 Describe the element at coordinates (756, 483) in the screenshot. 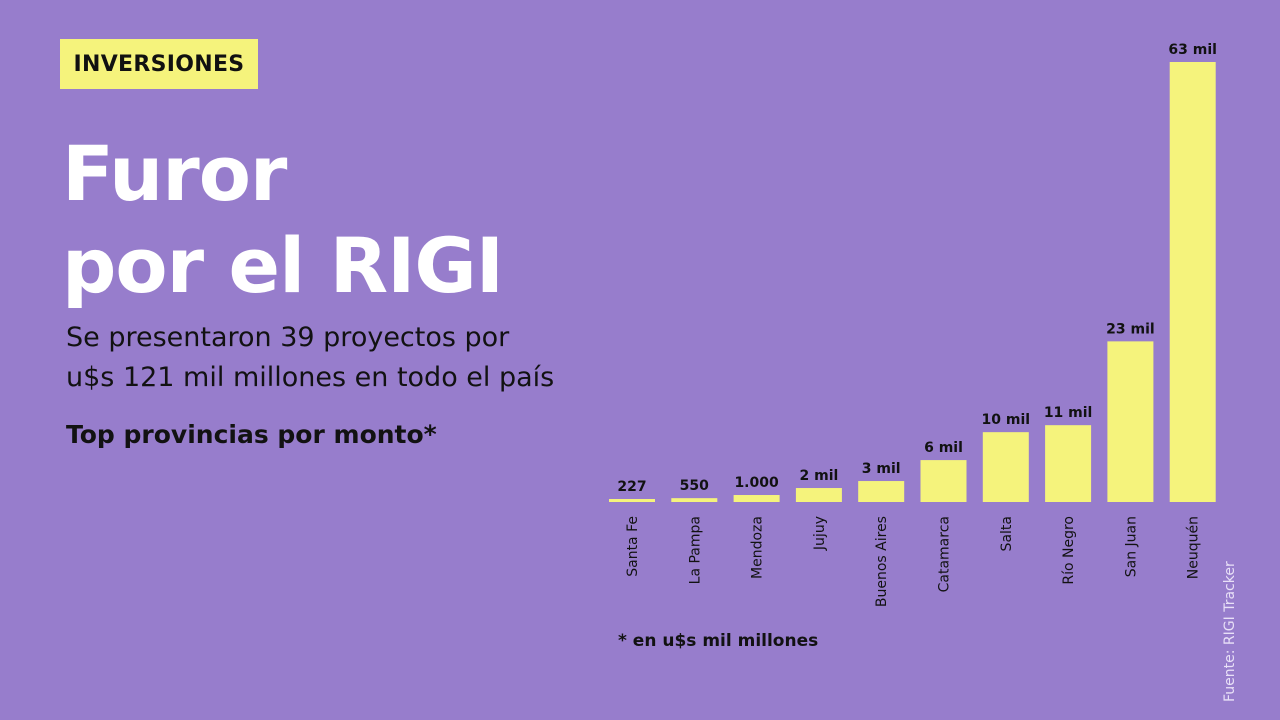

I see `data-label-mendoza: 1.000` at that location.